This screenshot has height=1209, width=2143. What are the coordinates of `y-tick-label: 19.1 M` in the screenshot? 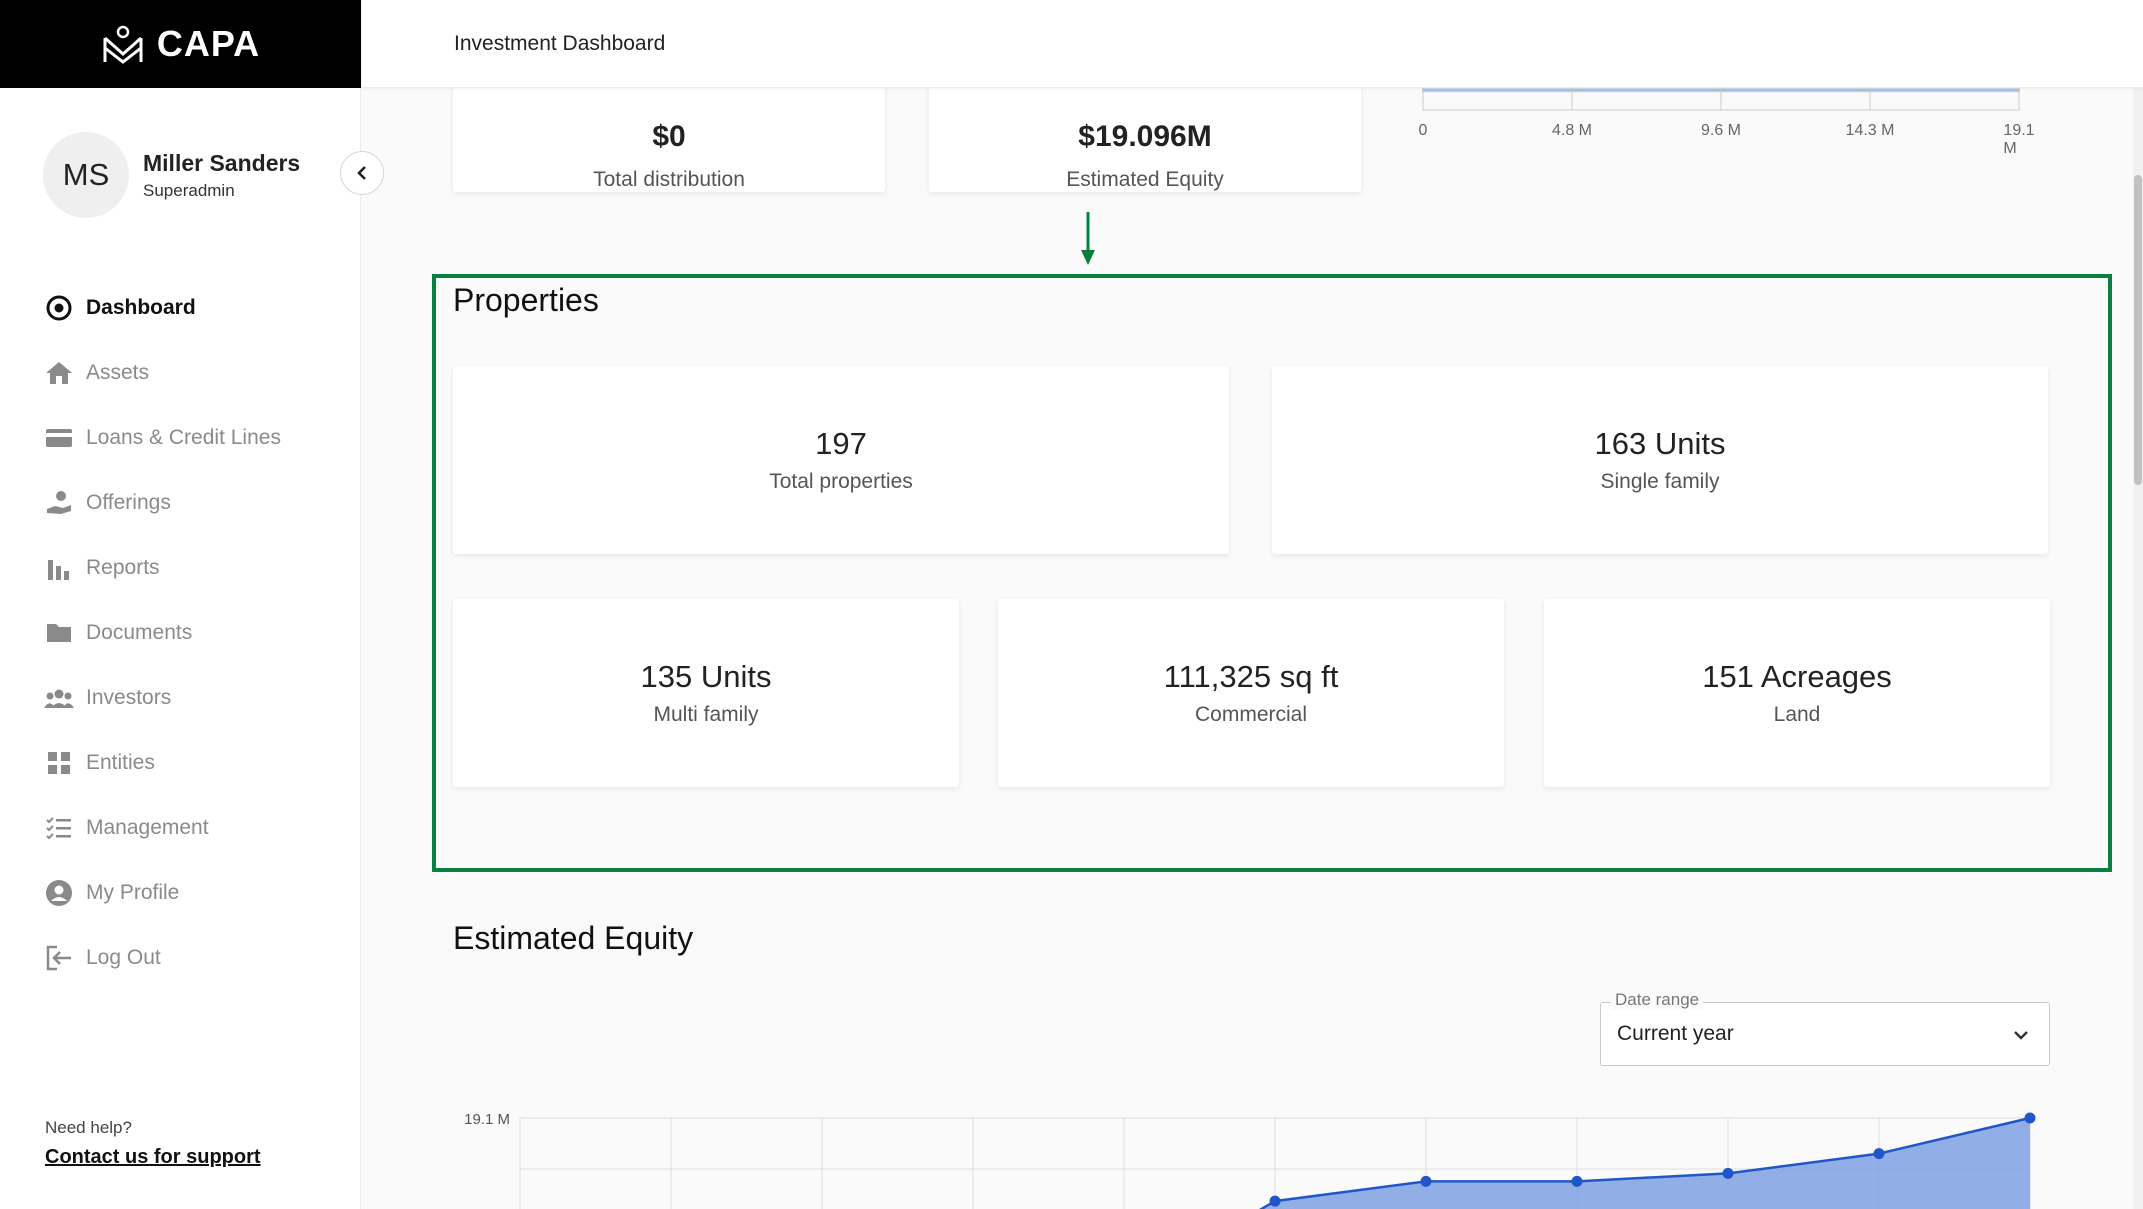 It's located at (487, 1119).